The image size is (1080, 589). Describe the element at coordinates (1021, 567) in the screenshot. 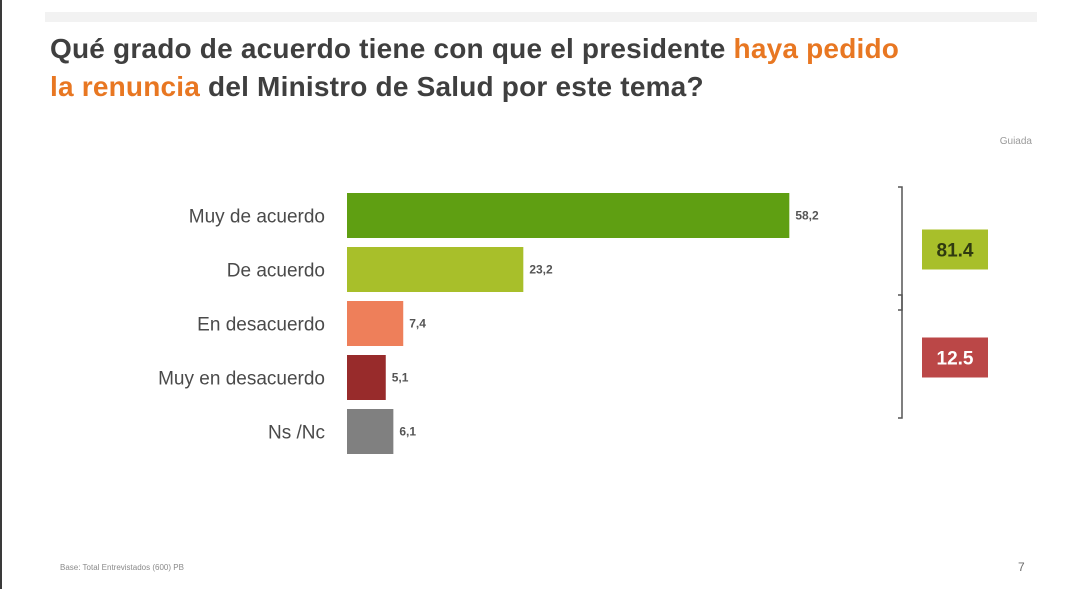

I see `page-number: 7` at that location.